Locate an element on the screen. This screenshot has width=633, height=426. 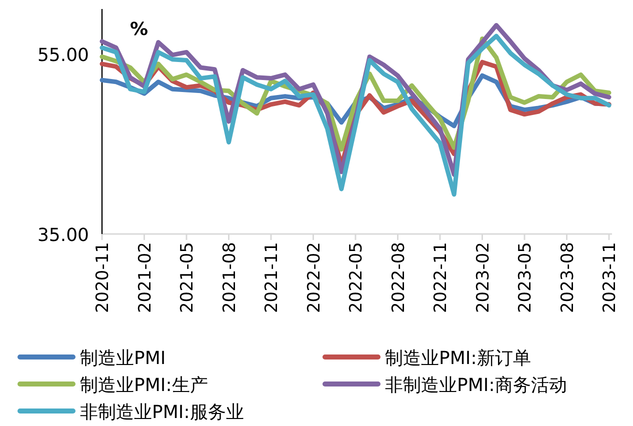
y-tick-label: 35.00 is located at coordinates (63, 235).